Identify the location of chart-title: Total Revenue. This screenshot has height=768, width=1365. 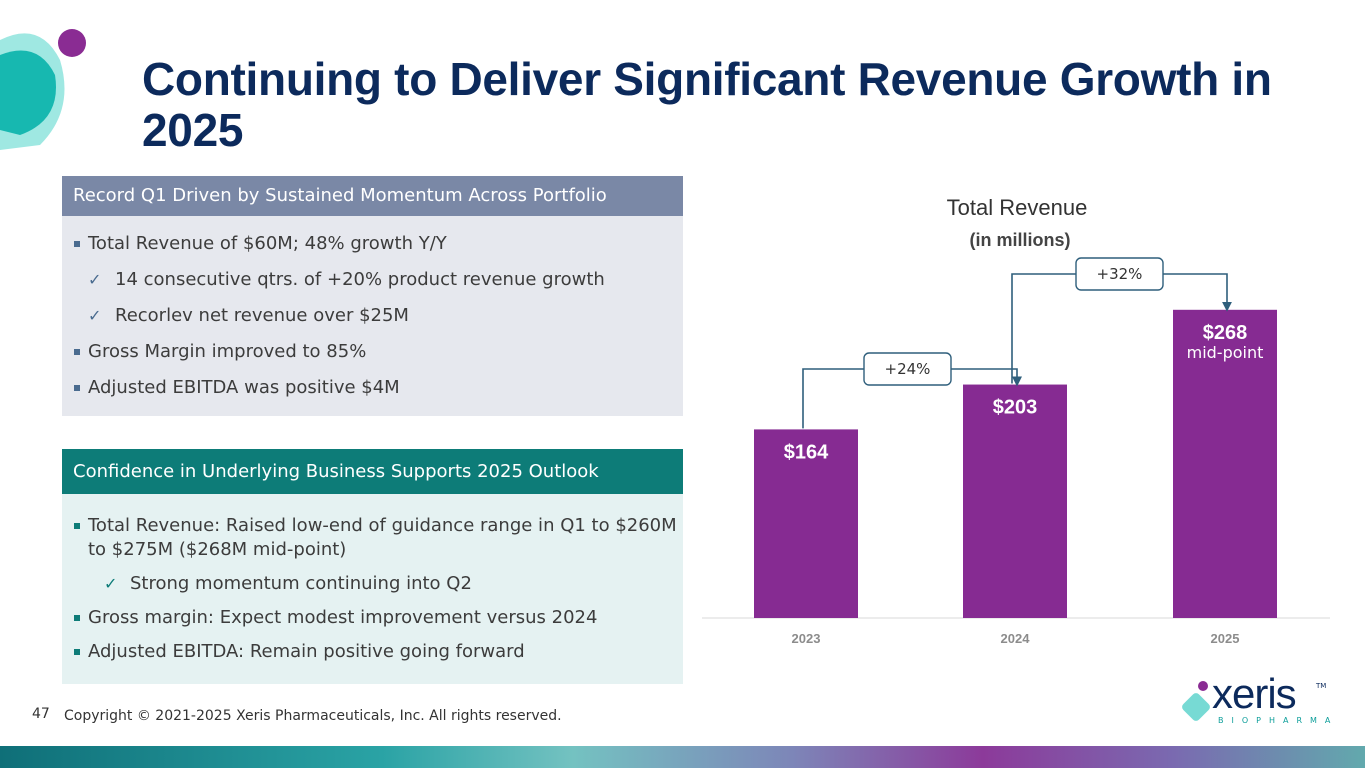
(1017, 207).